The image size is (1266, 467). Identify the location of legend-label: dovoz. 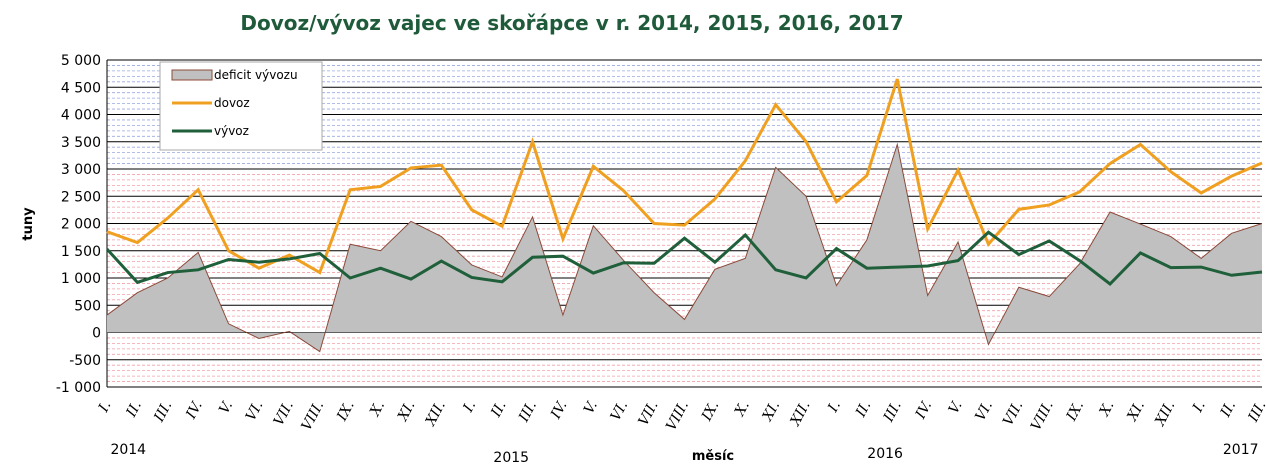
(232, 103).